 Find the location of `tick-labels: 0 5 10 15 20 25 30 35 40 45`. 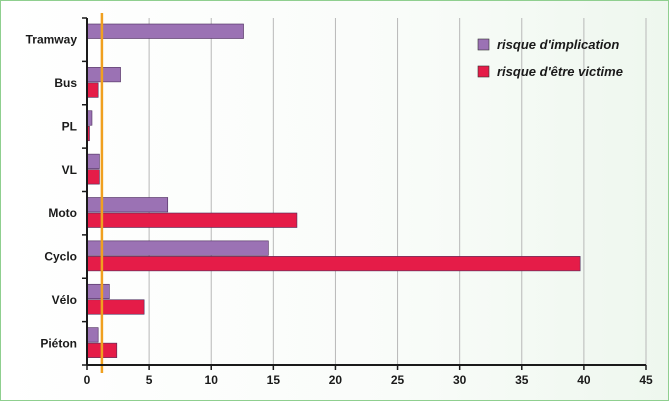

tick-labels: 0 5 10 15 20 25 30 35 40 45 is located at coordinates (368, 380).